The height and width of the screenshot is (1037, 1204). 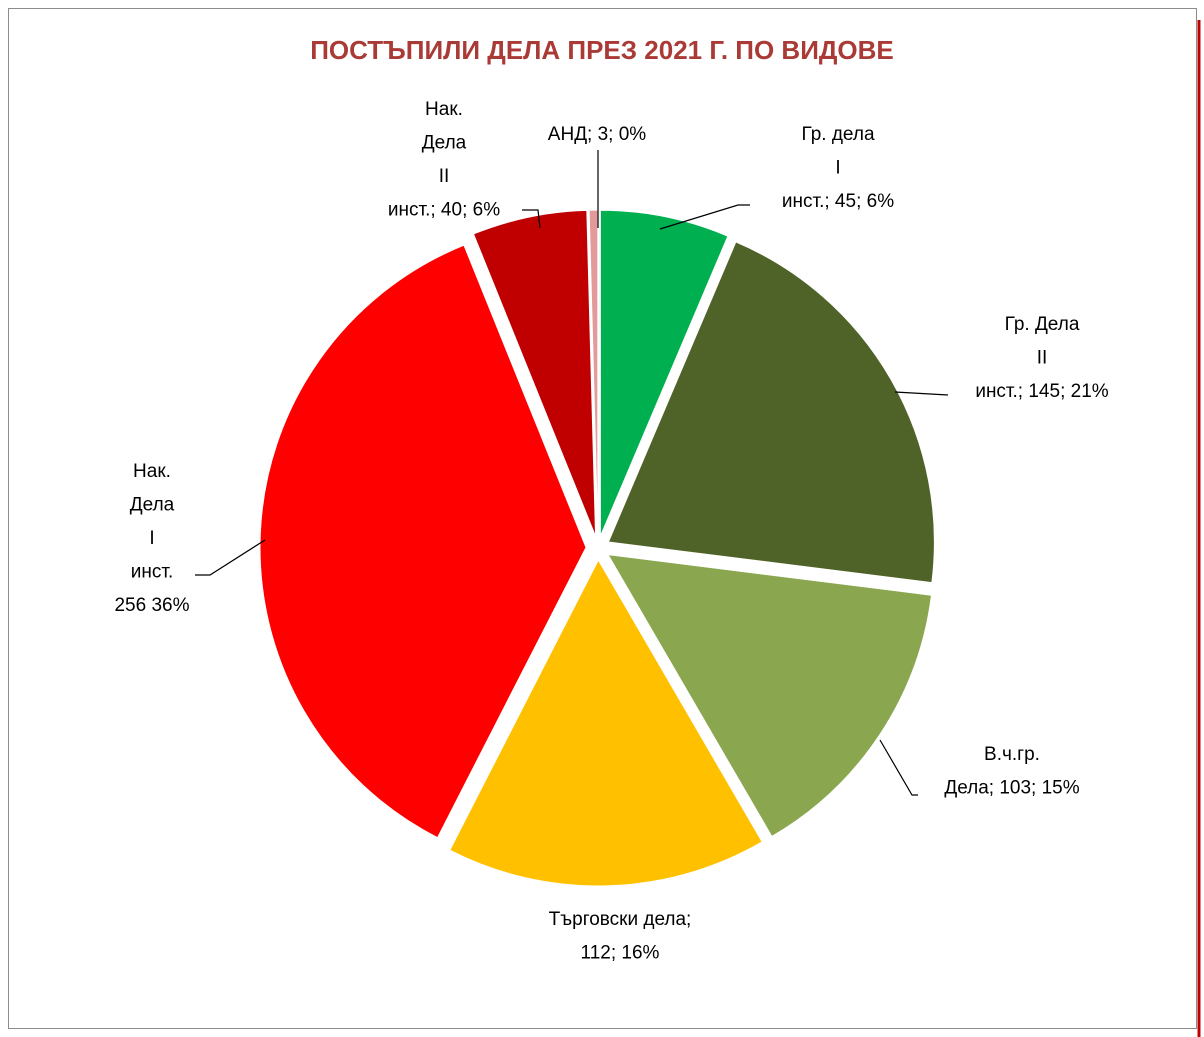 What do you see at coordinates (837, 134) in the screenshot?
I see `data-label: Гр. дела` at bounding box center [837, 134].